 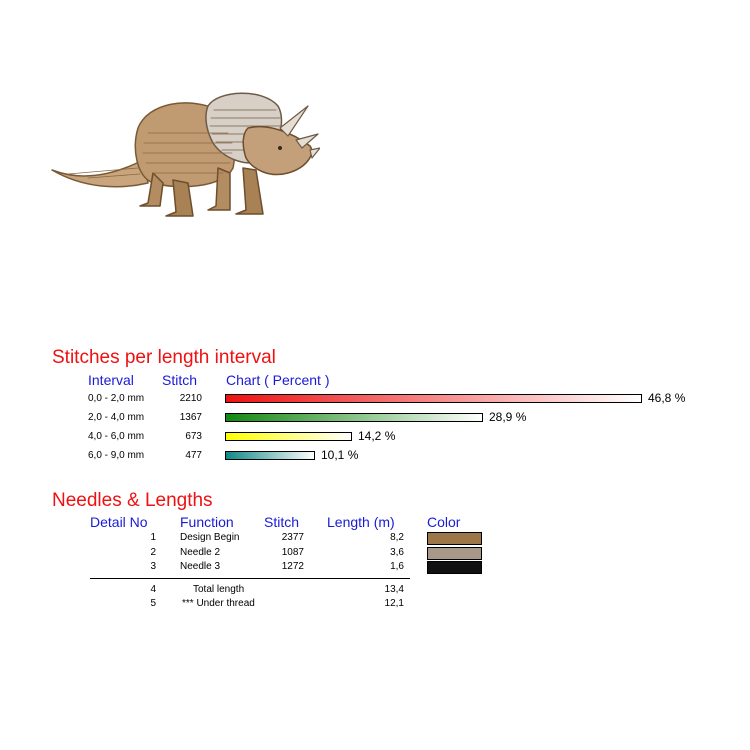 What do you see at coordinates (278, 380) in the screenshot?
I see `chart-header: Chart ( Percent )` at bounding box center [278, 380].